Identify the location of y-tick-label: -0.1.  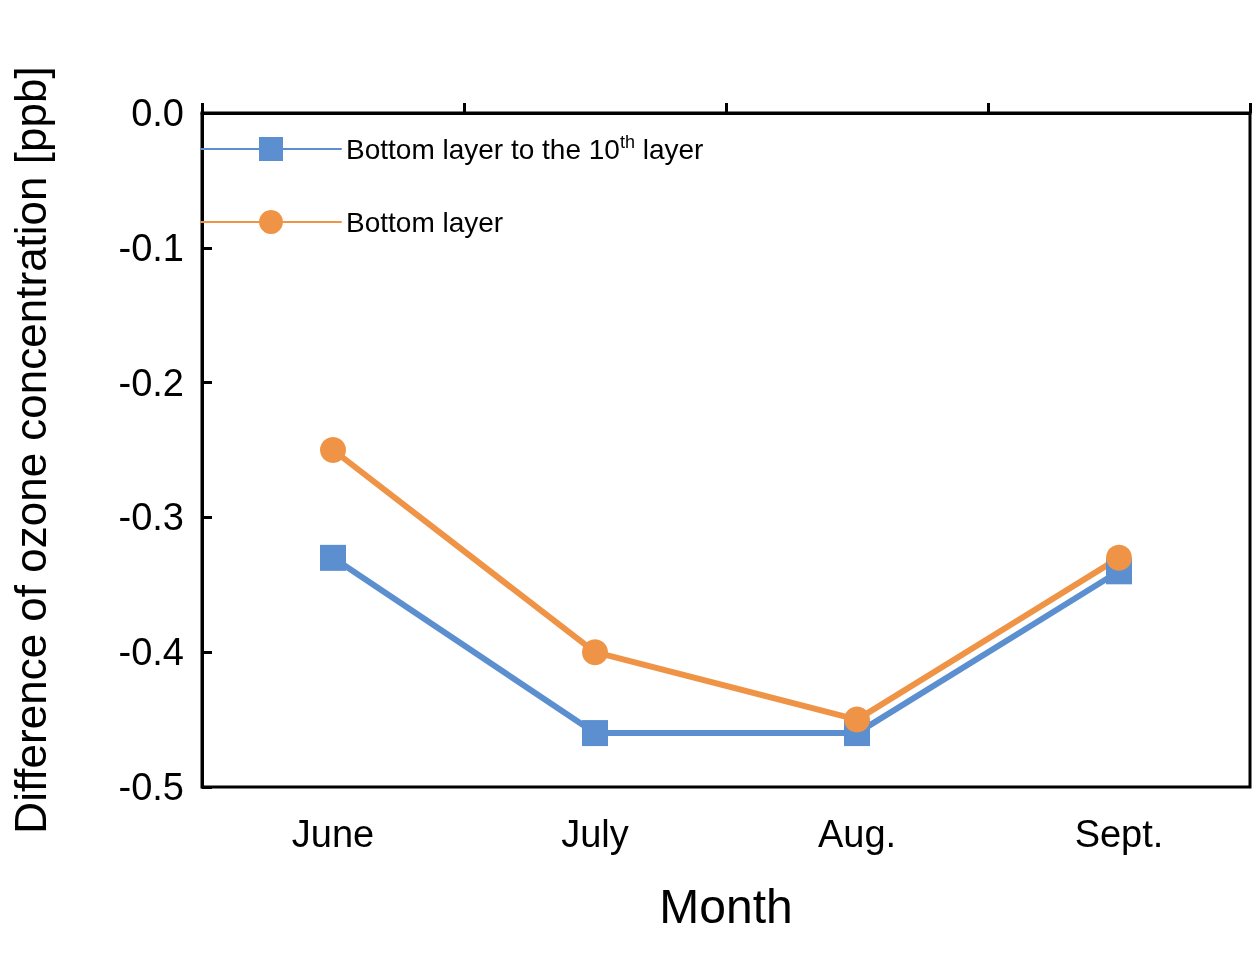
(151, 247).